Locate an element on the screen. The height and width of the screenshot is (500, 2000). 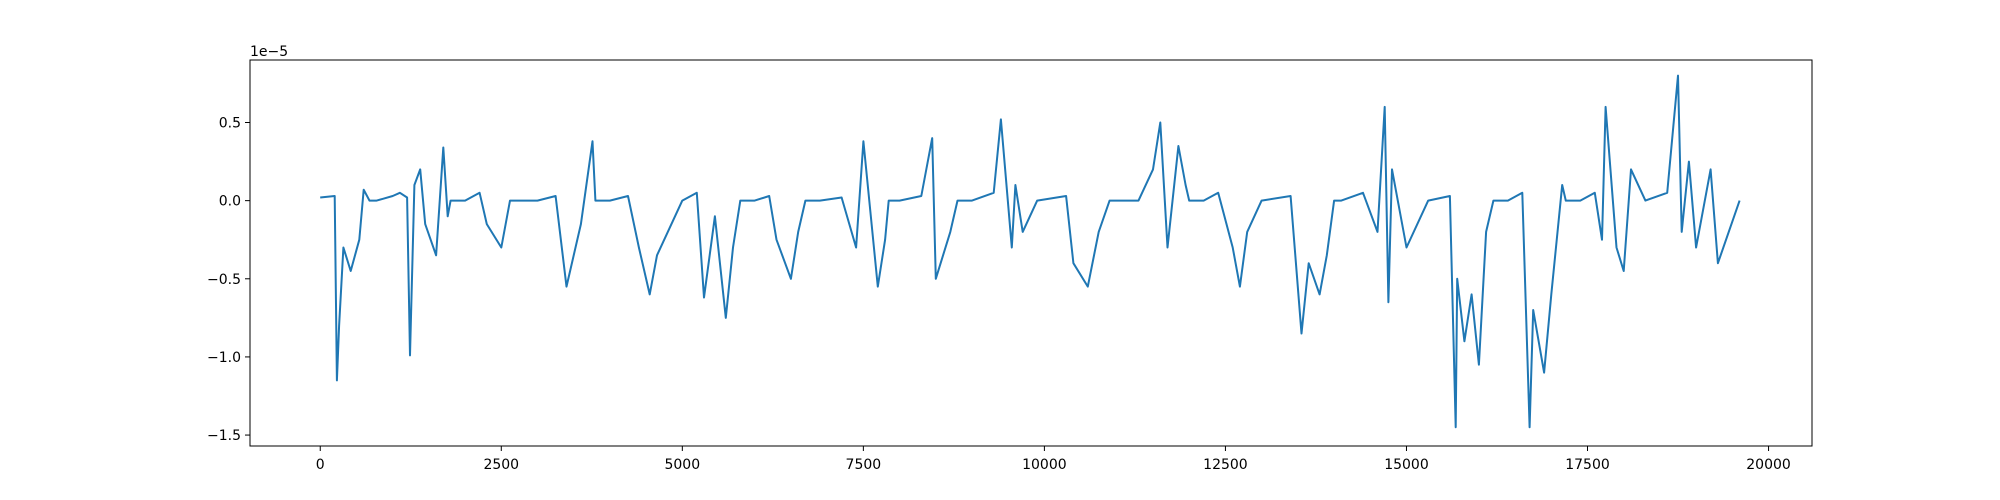
y-tick-label: 0.0 is located at coordinates (230, 202).